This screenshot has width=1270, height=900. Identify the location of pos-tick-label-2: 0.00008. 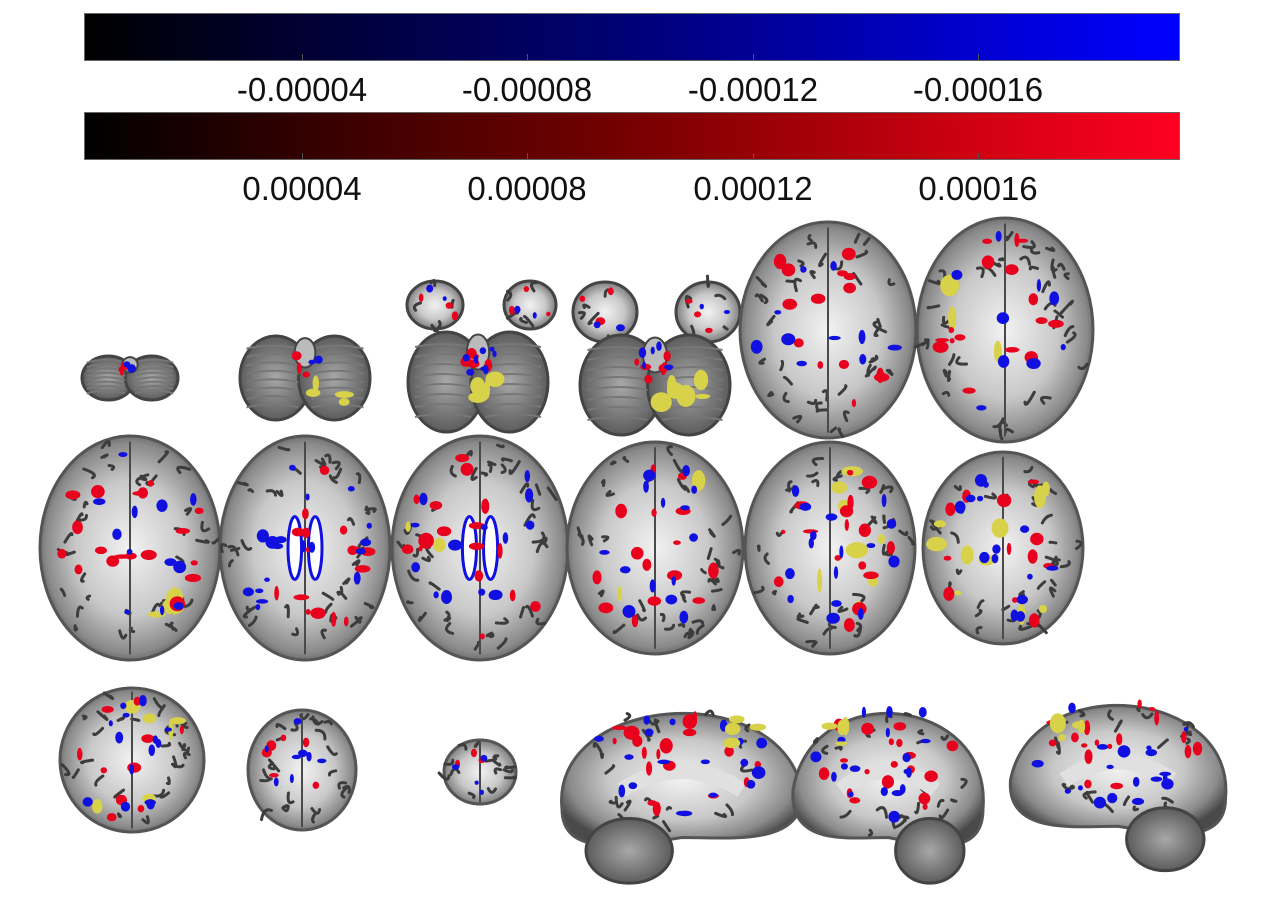
(527, 188).